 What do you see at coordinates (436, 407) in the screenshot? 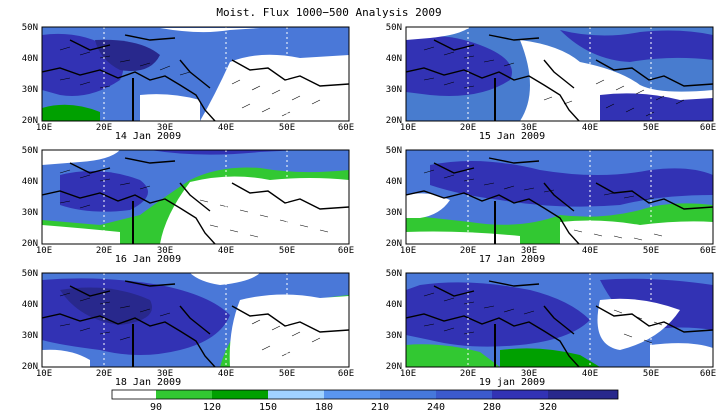
I see `colorbar-label: 240` at bounding box center [436, 407].